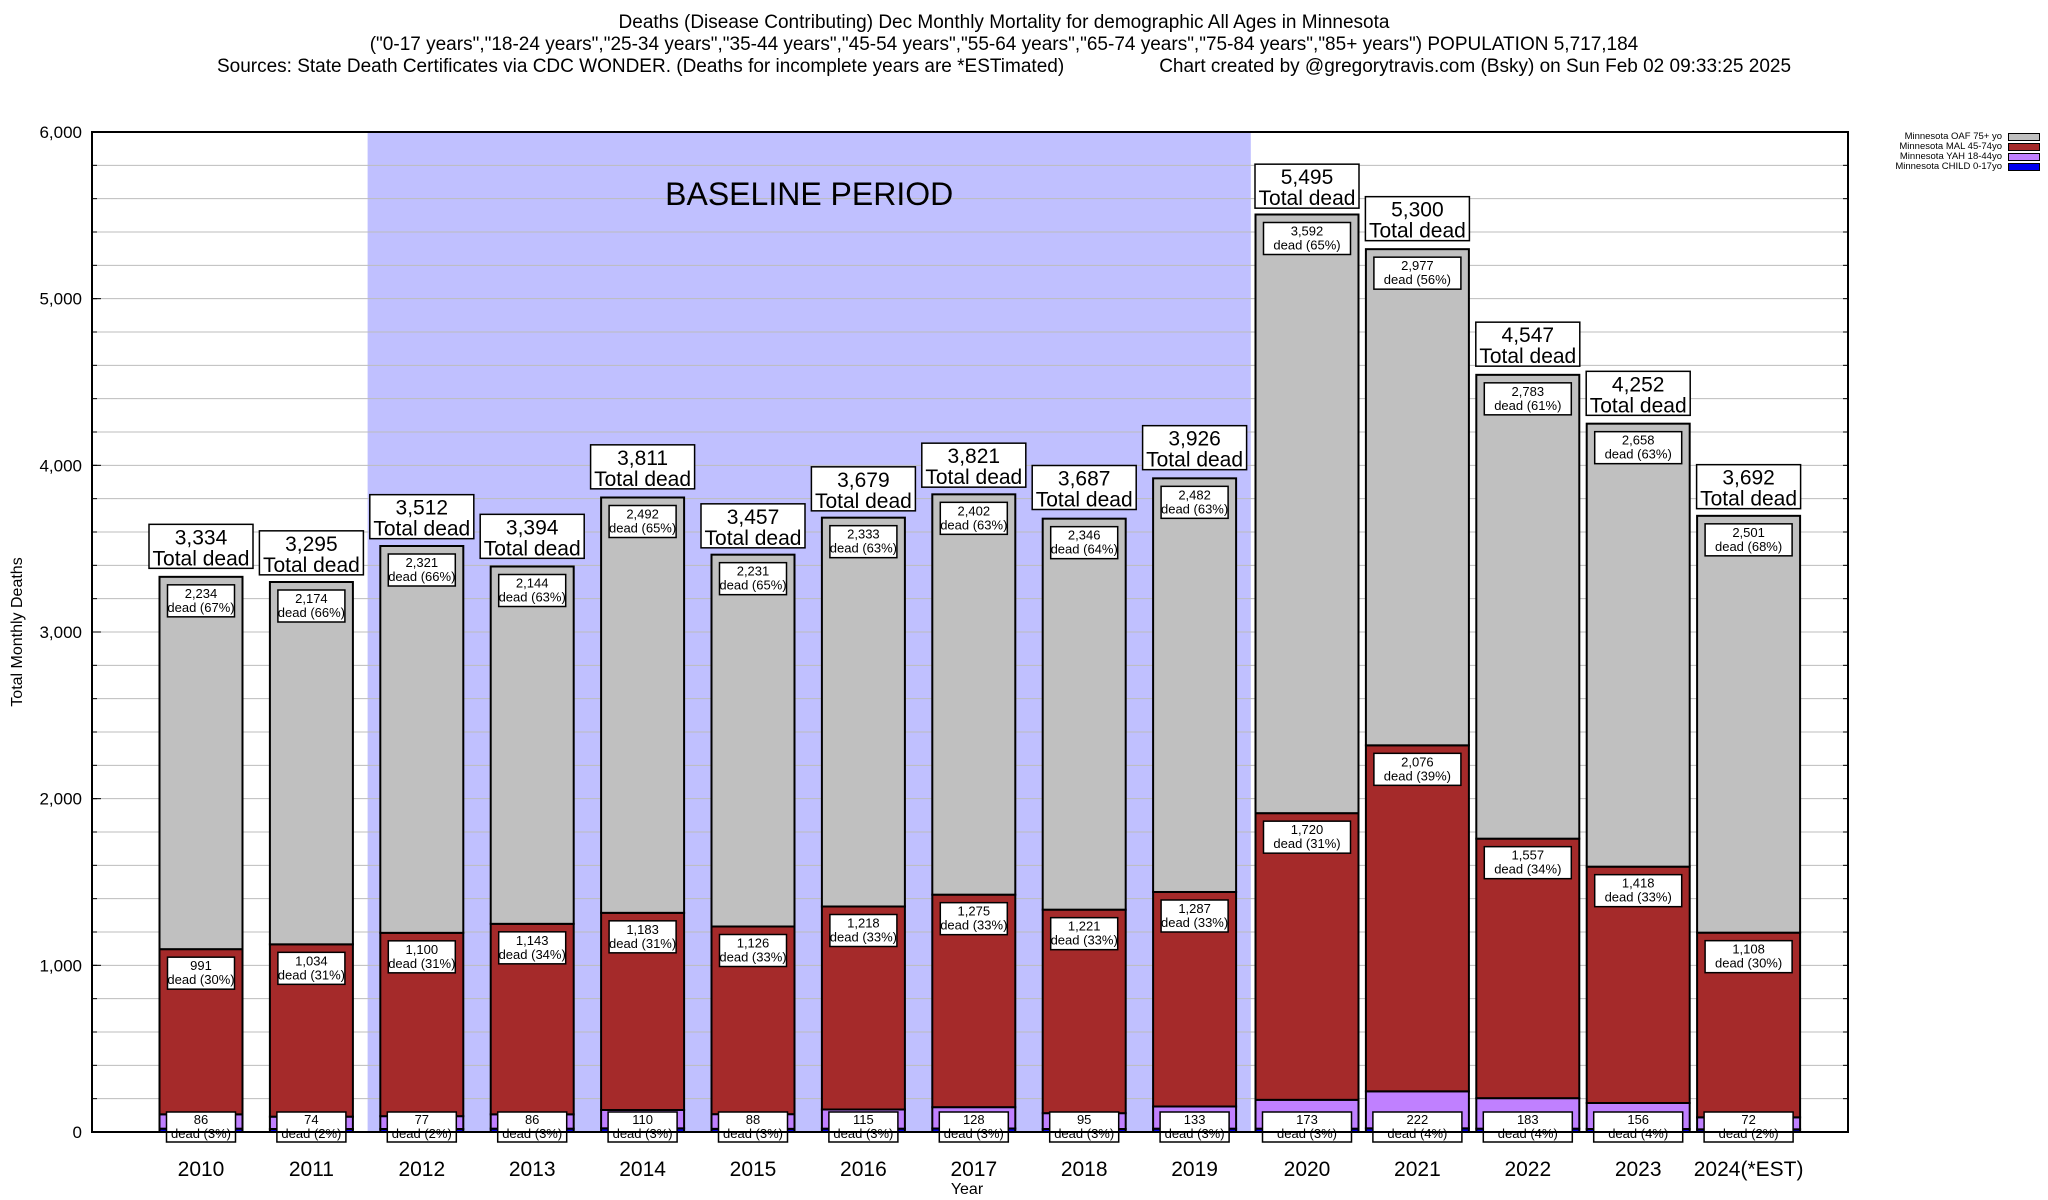  What do you see at coordinates (753, 1119) in the screenshot?
I see `segment-label-value: 88` at bounding box center [753, 1119].